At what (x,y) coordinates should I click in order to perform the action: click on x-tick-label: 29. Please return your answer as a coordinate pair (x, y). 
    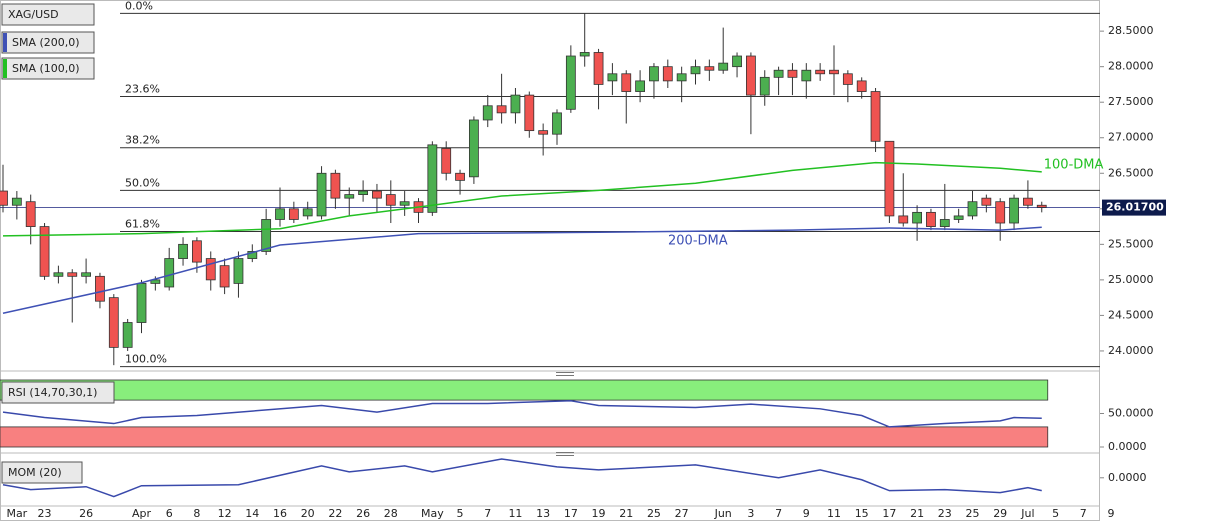
    Looking at the image, I should click on (1000, 513).